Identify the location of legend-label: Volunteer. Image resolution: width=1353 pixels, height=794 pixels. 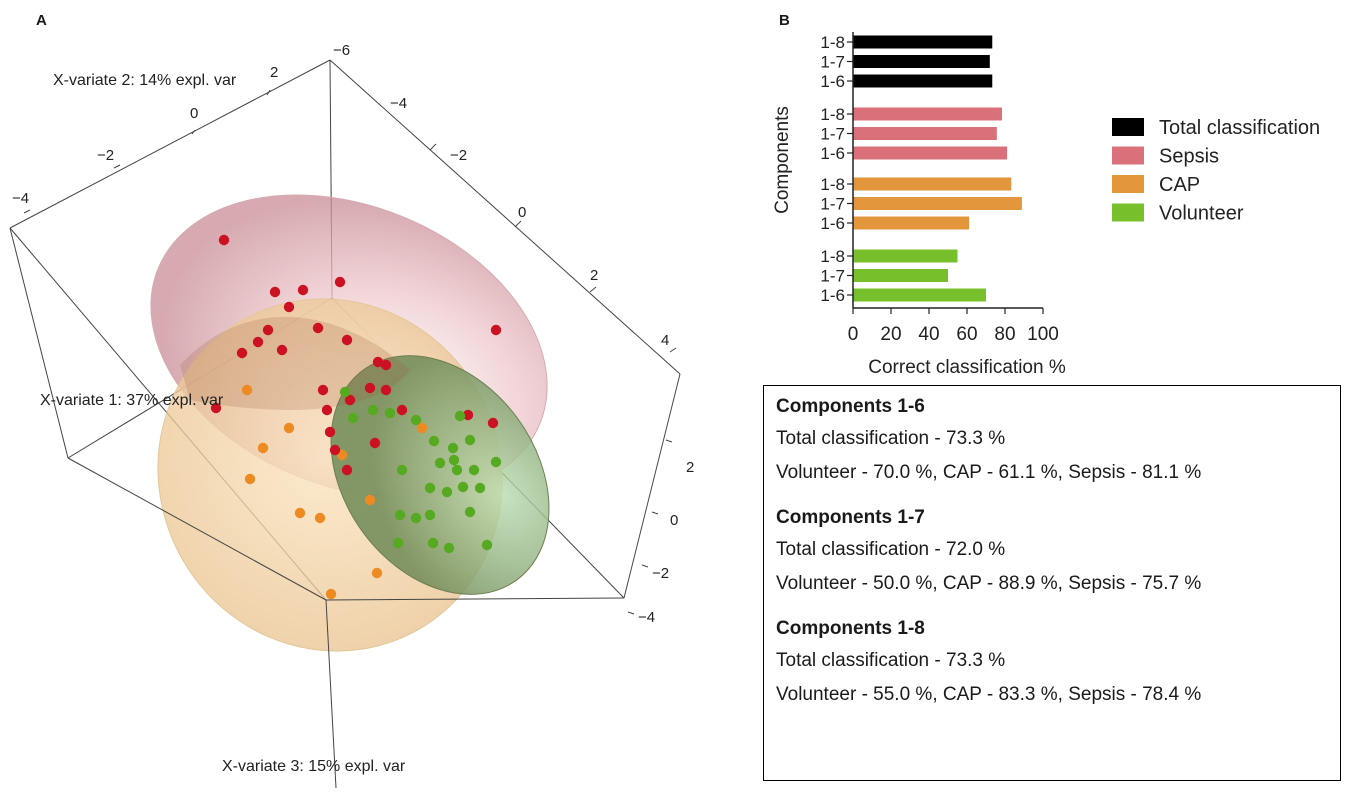
(1201, 214).